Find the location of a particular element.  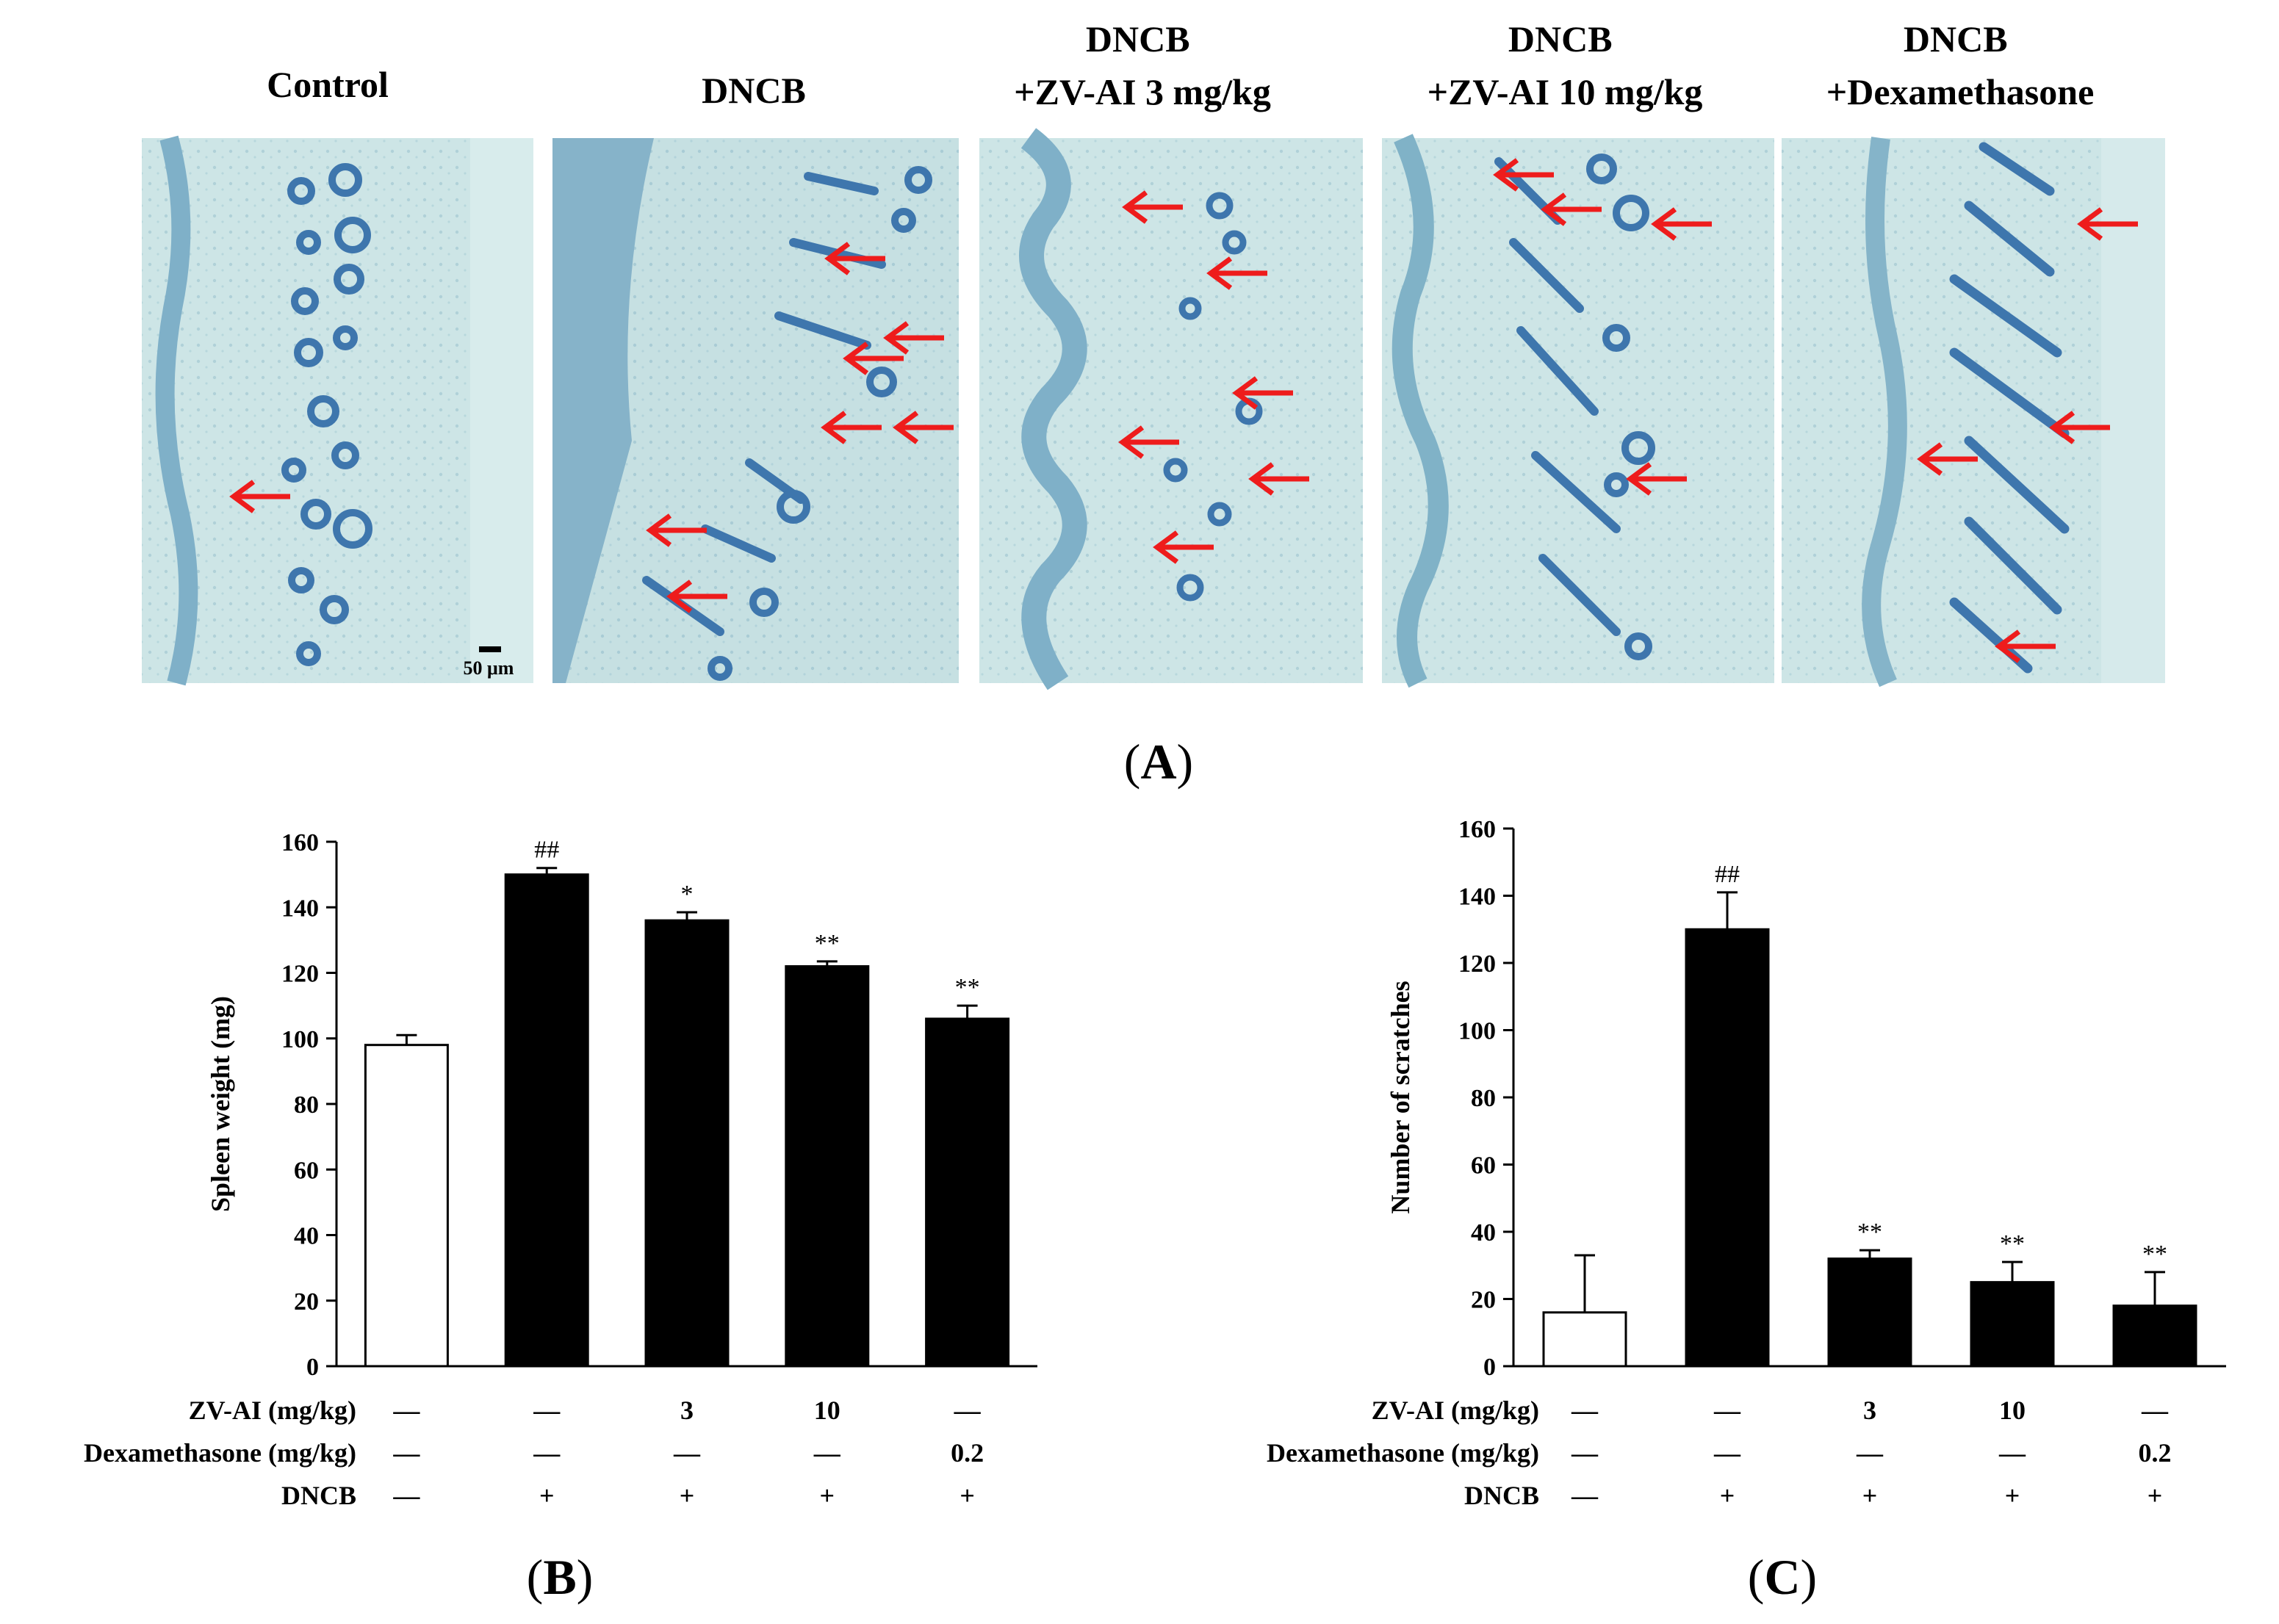

scale-bar-label: 50 μm is located at coordinates (489, 668).